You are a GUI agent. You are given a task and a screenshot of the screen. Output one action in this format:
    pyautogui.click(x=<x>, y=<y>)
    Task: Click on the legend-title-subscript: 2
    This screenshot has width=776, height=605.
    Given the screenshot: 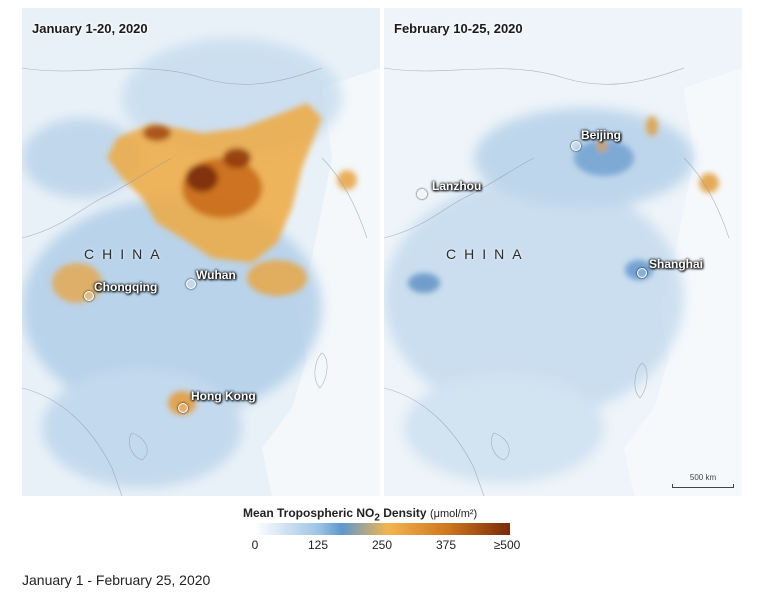 What is the action you would take?
    pyautogui.click(x=377, y=518)
    